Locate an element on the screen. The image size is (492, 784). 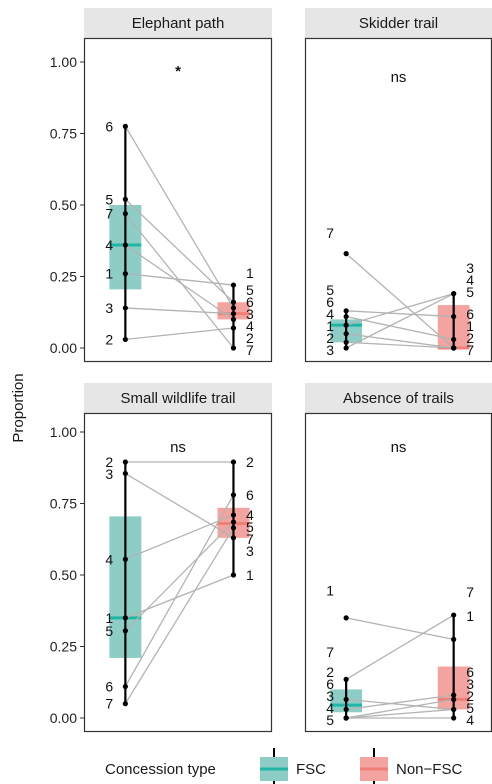
panel-title: Elephant path is located at coordinates (178, 23).